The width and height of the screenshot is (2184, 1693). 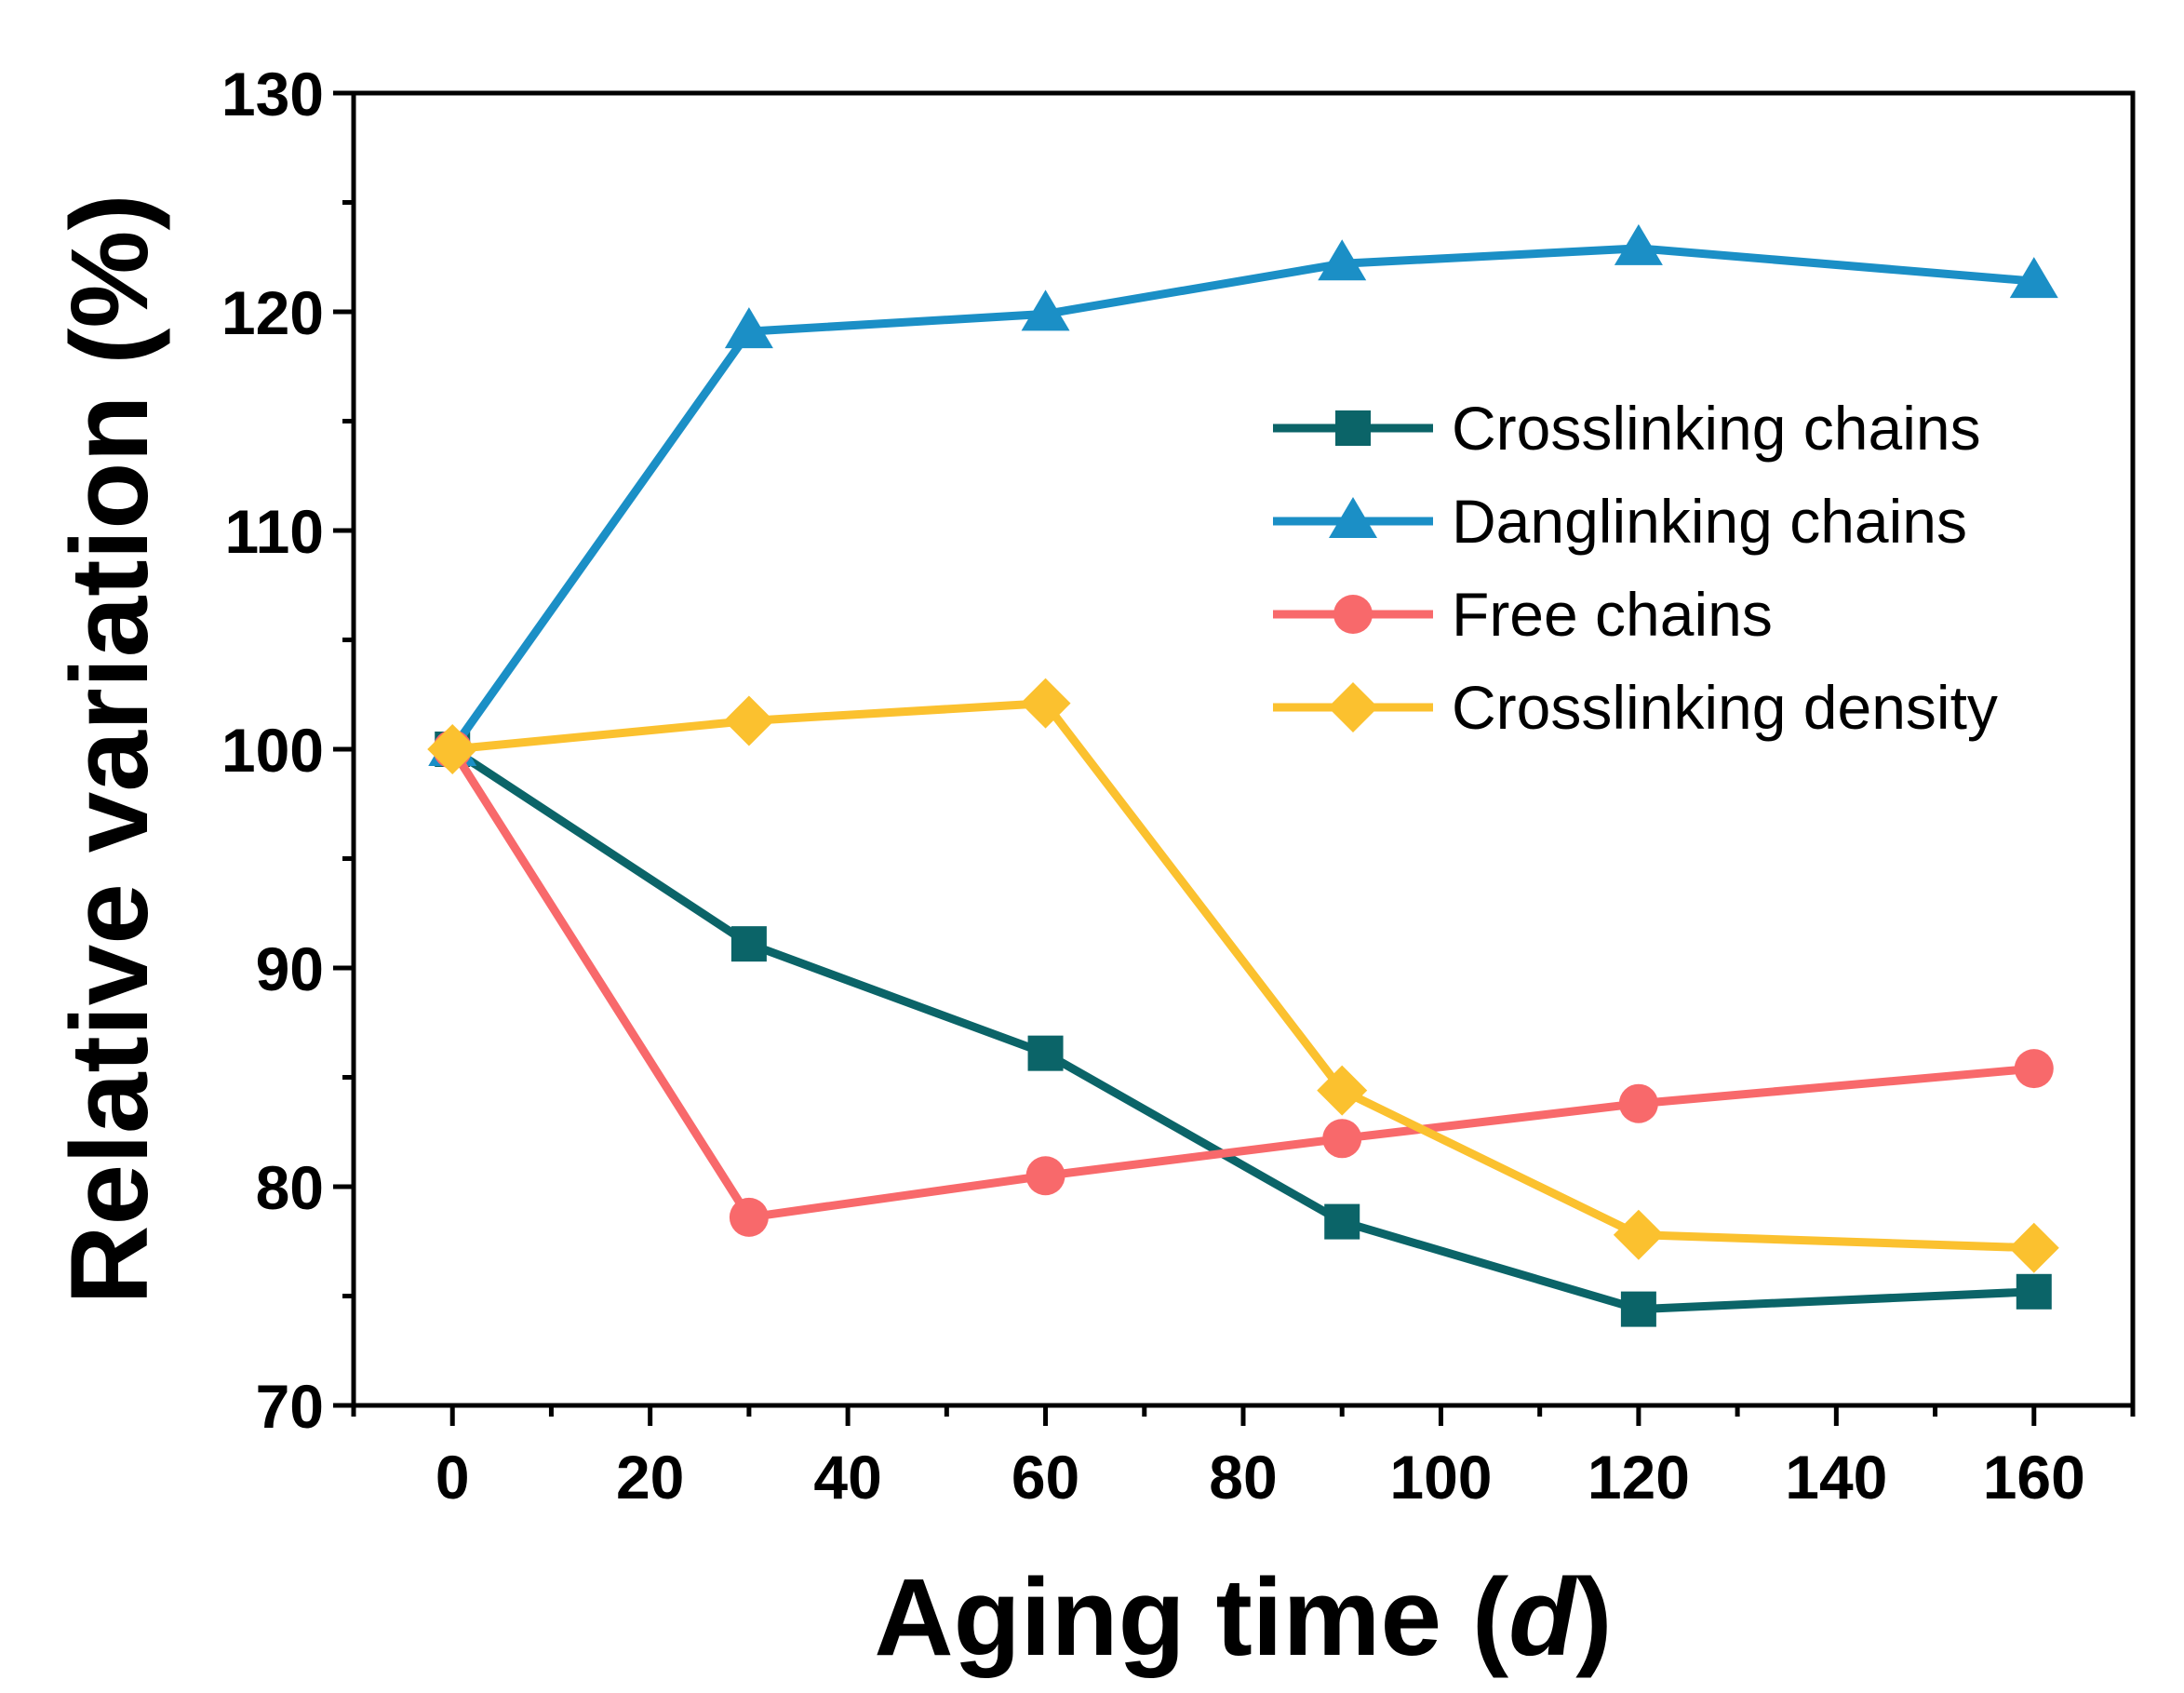 I want to click on legend-item: Danglinking chains, so click(x=1620, y=521).